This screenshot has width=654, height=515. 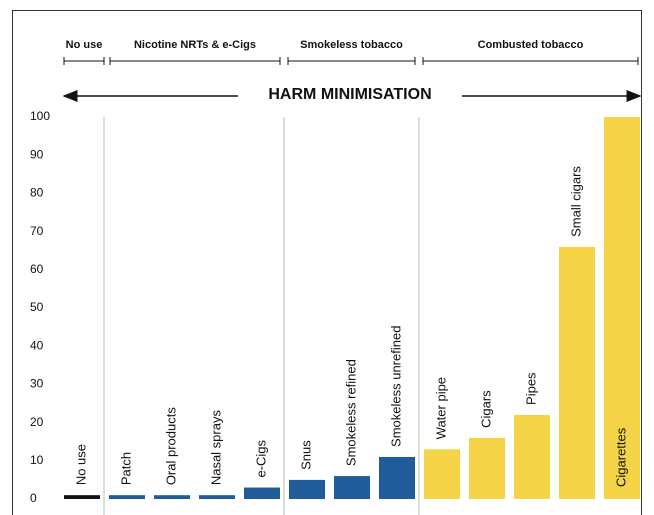 What do you see at coordinates (37, 460) in the screenshot?
I see `y-tick-label: 10` at bounding box center [37, 460].